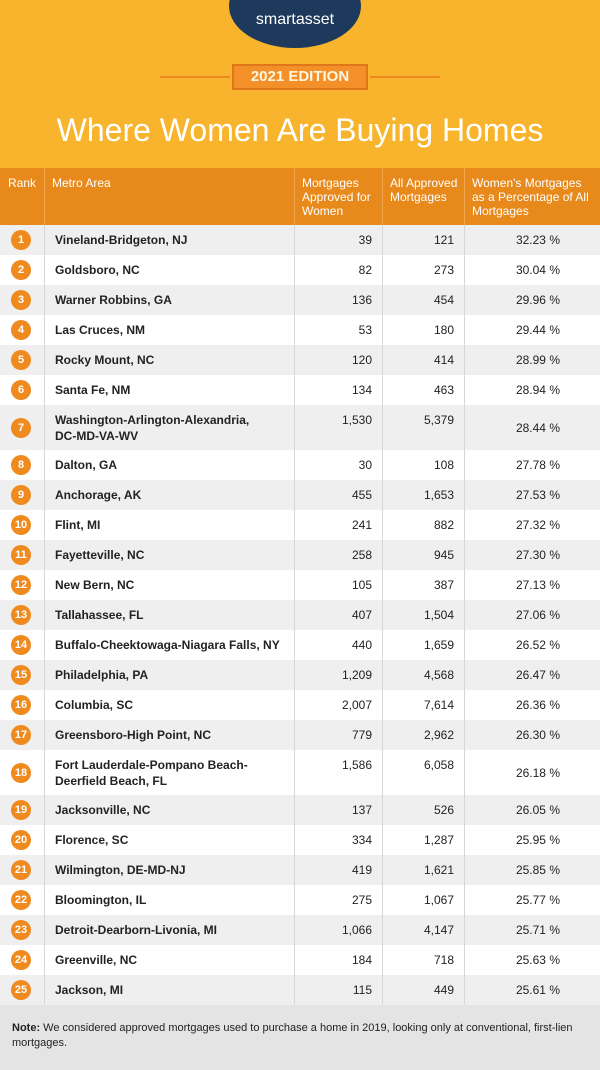 This screenshot has height=1070, width=600. What do you see at coordinates (103, 810) in the screenshot?
I see `metro-line: Jacksonville, NC` at bounding box center [103, 810].